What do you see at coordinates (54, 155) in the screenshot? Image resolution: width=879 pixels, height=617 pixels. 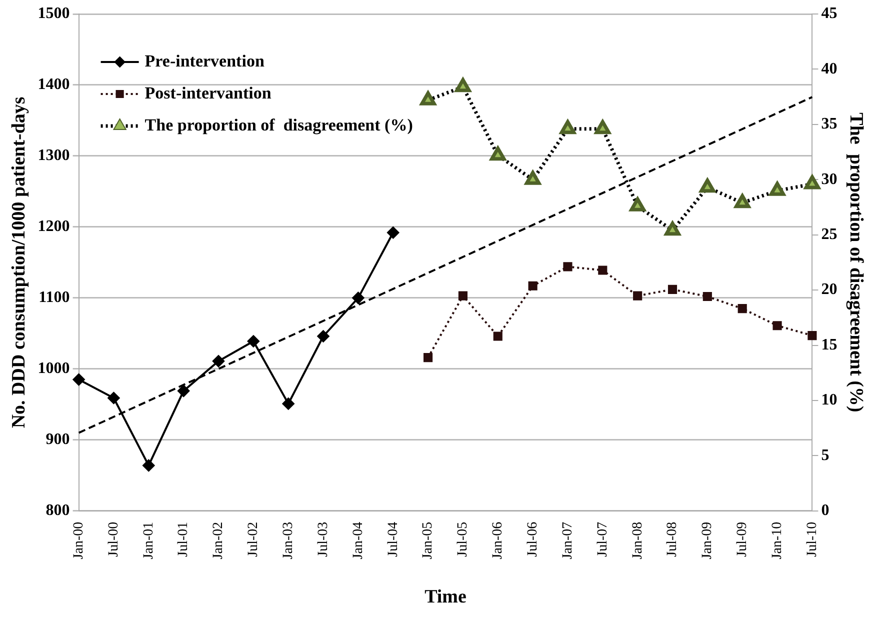 I see `y-tick-label: 1300` at bounding box center [54, 155].